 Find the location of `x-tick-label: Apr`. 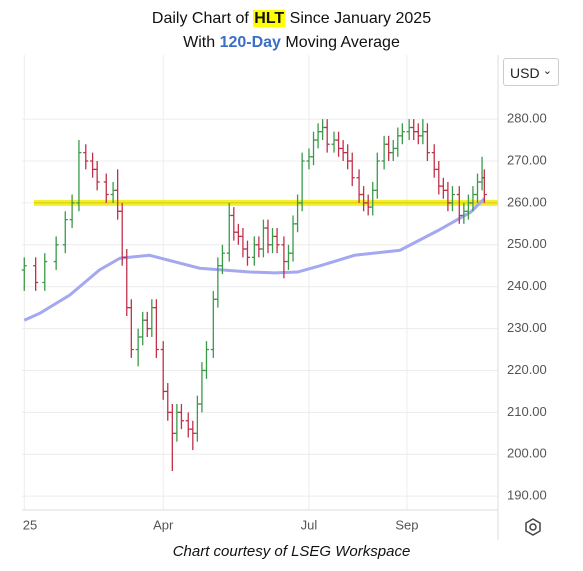

x-tick-label: Apr is located at coordinates (163, 524).